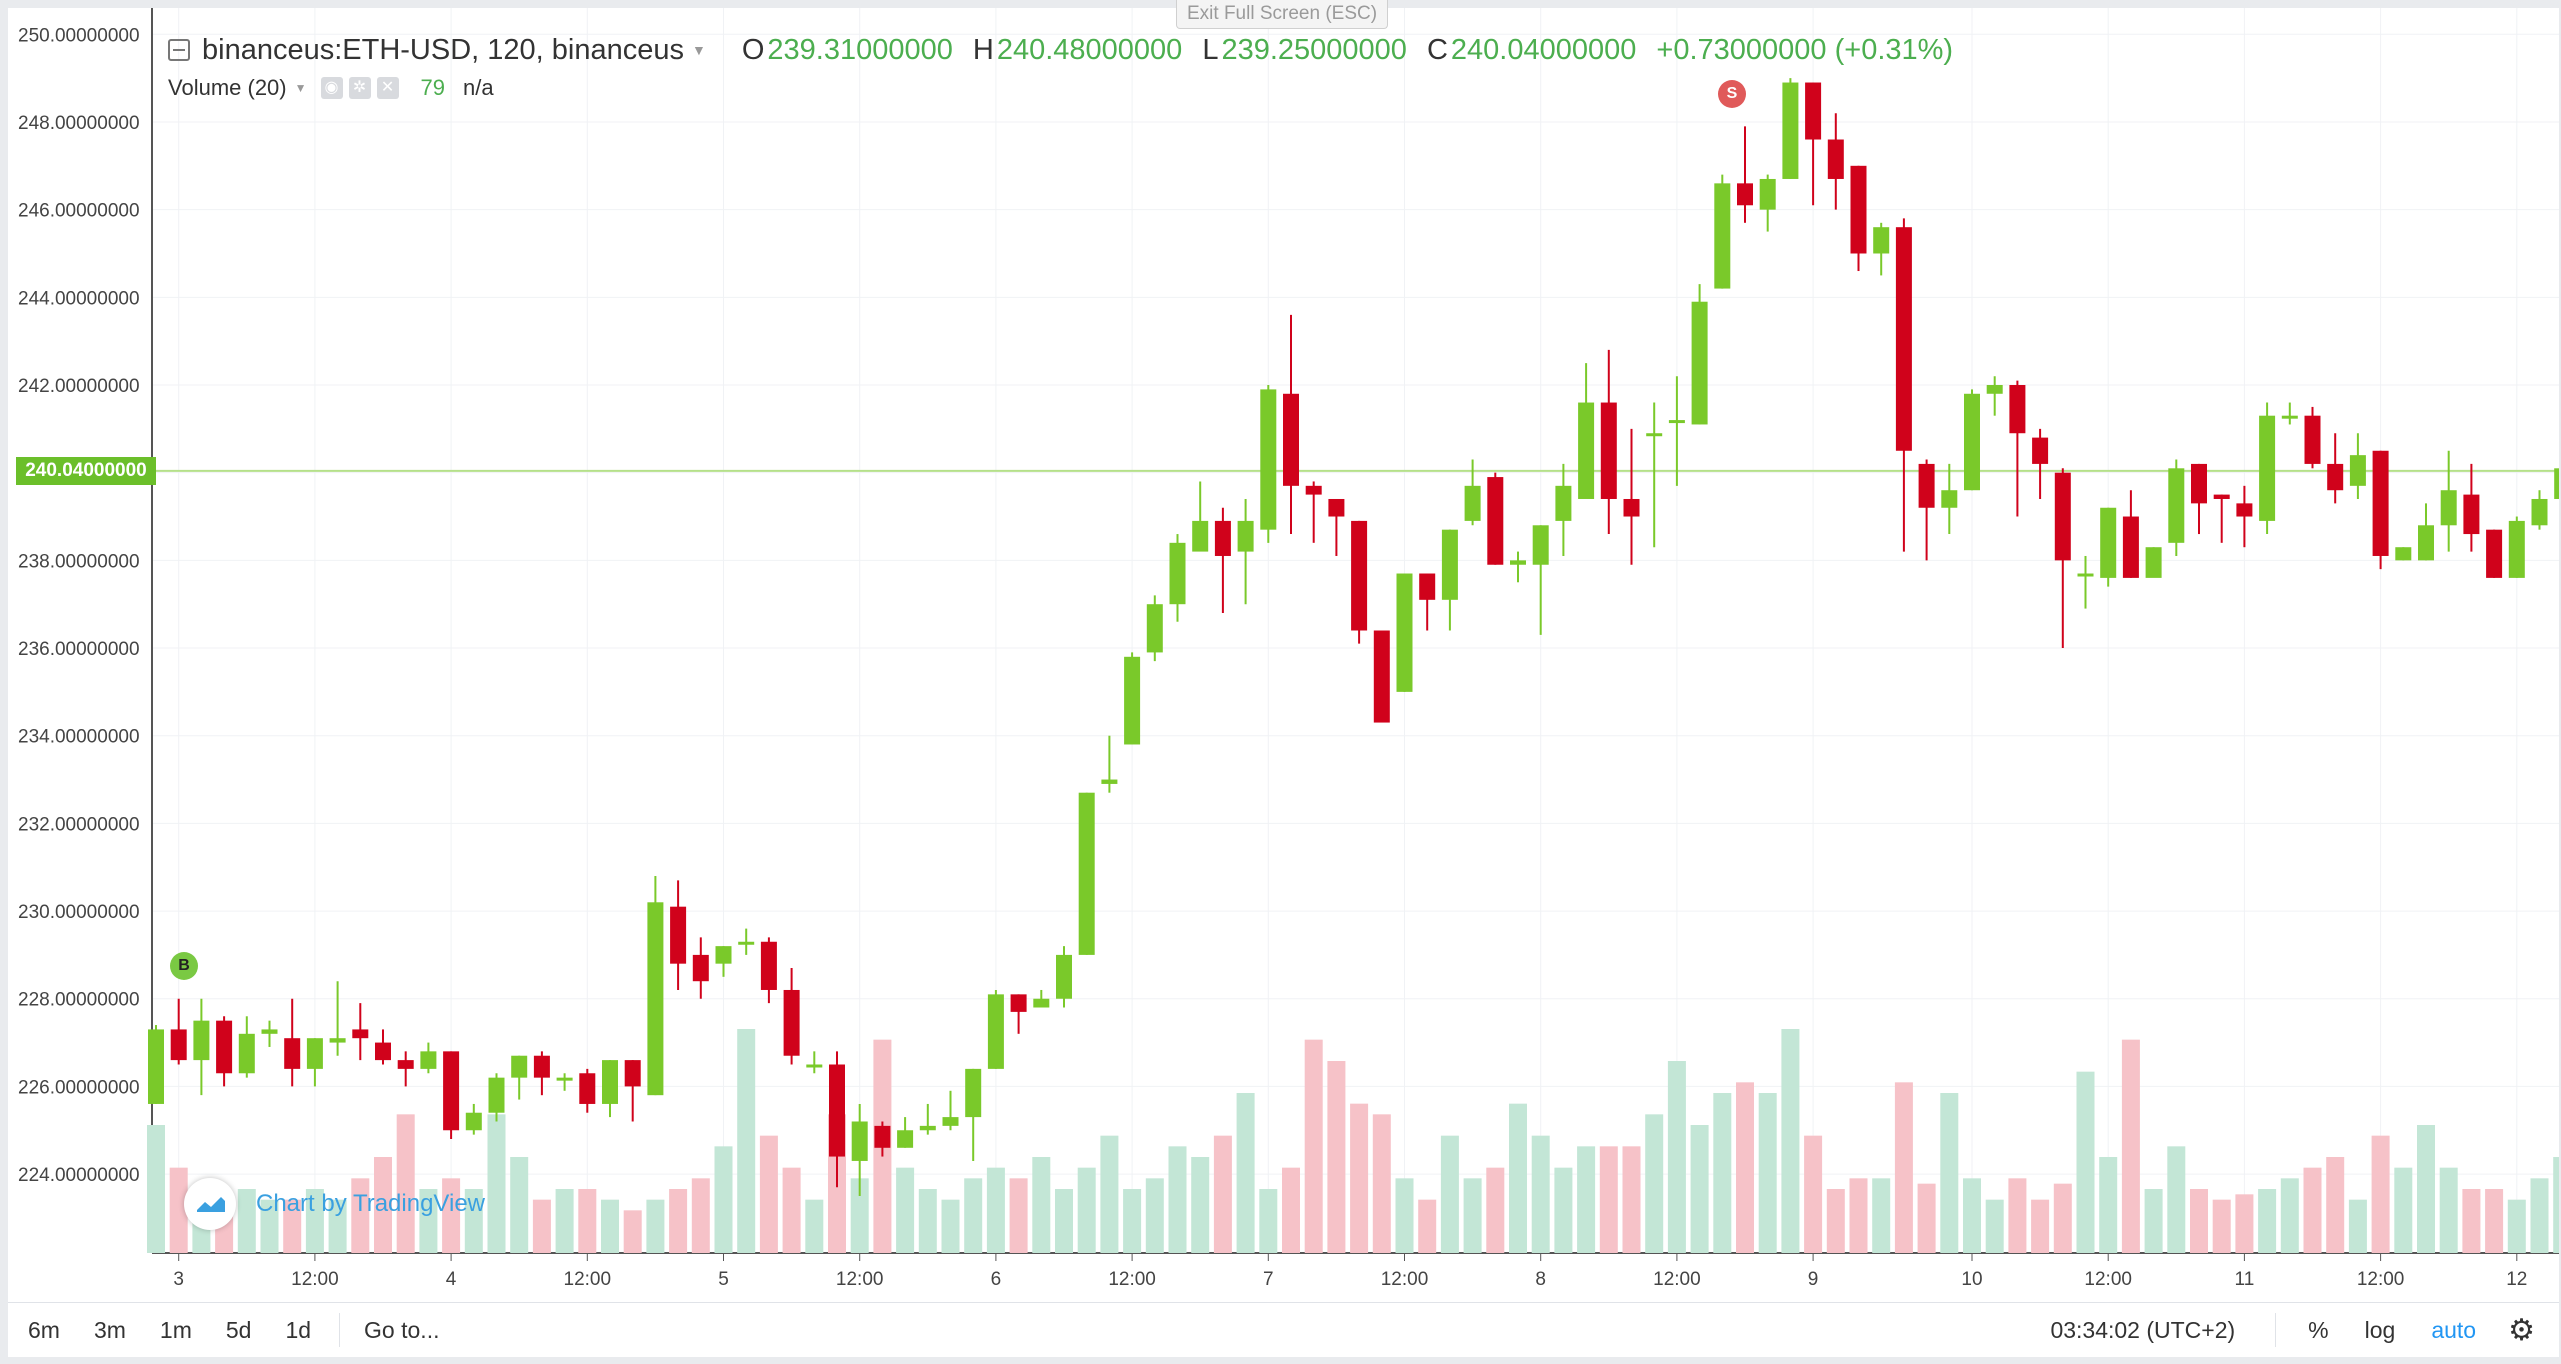 The image size is (2561, 1364). I want to click on volume-label: Volume (20), so click(227, 87).